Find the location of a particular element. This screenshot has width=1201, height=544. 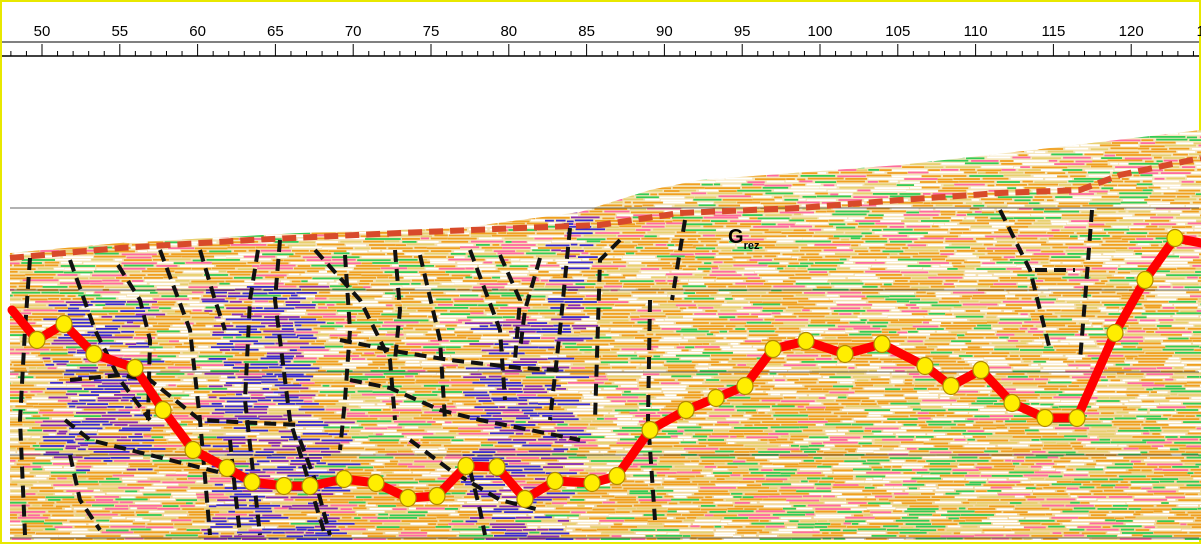

ruler-label: 125 is located at coordinates (1198, 31).